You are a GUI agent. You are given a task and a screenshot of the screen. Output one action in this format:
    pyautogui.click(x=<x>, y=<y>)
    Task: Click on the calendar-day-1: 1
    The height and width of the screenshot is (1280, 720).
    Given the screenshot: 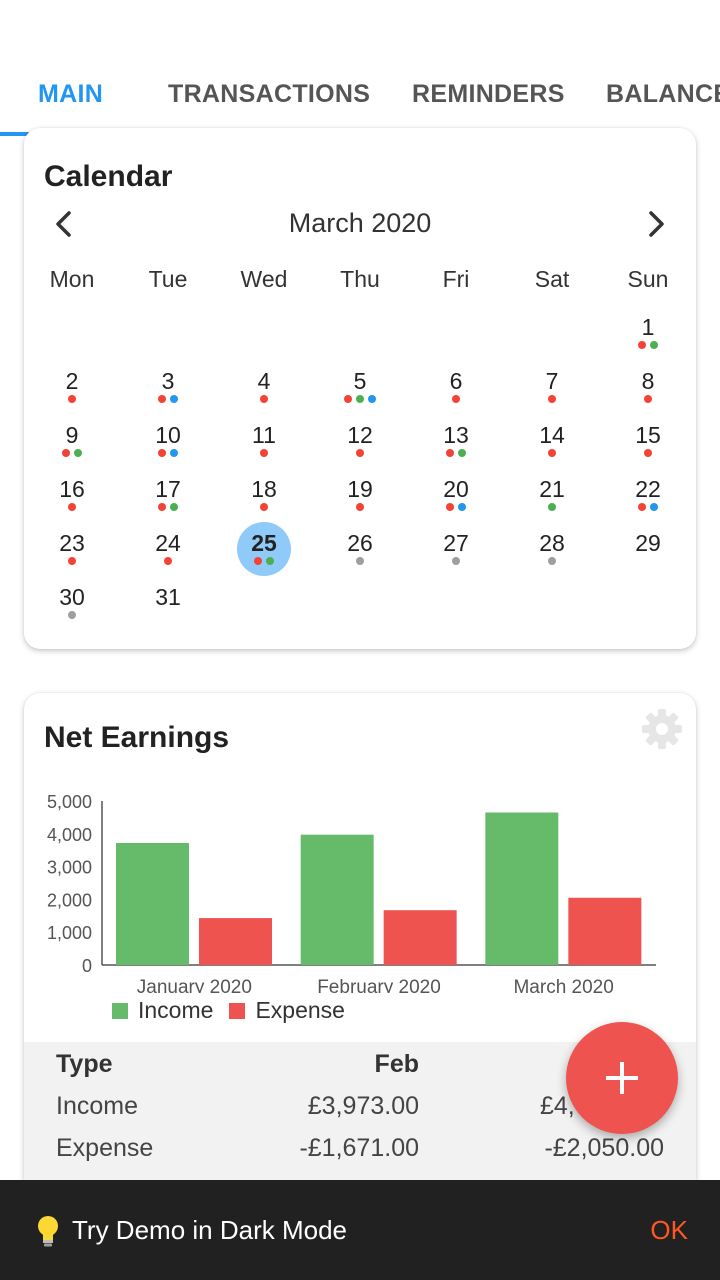 What is the action you would take?
    pyautogui.click(x=648, y=333)
    